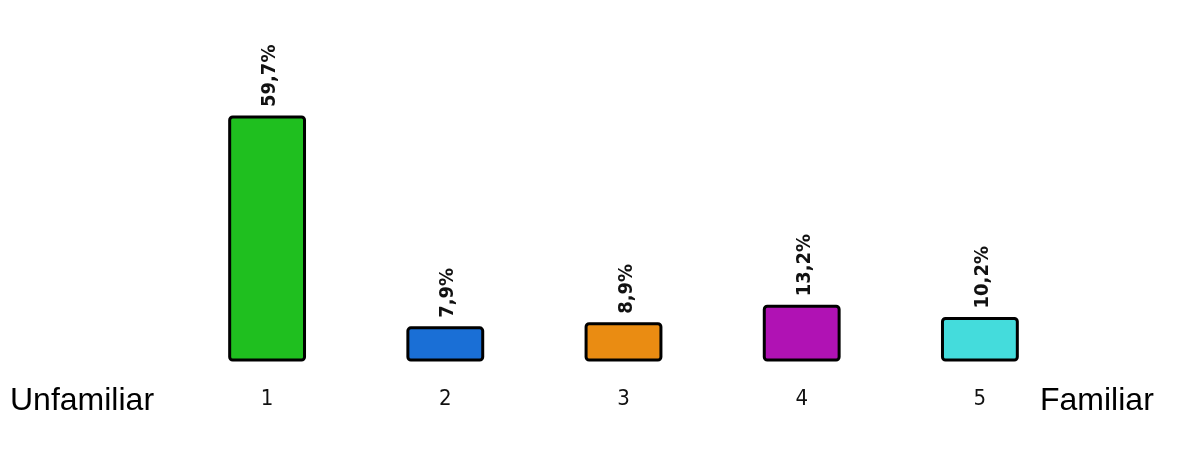  I want to click on x-tick-label: 1, so click(267, 397).